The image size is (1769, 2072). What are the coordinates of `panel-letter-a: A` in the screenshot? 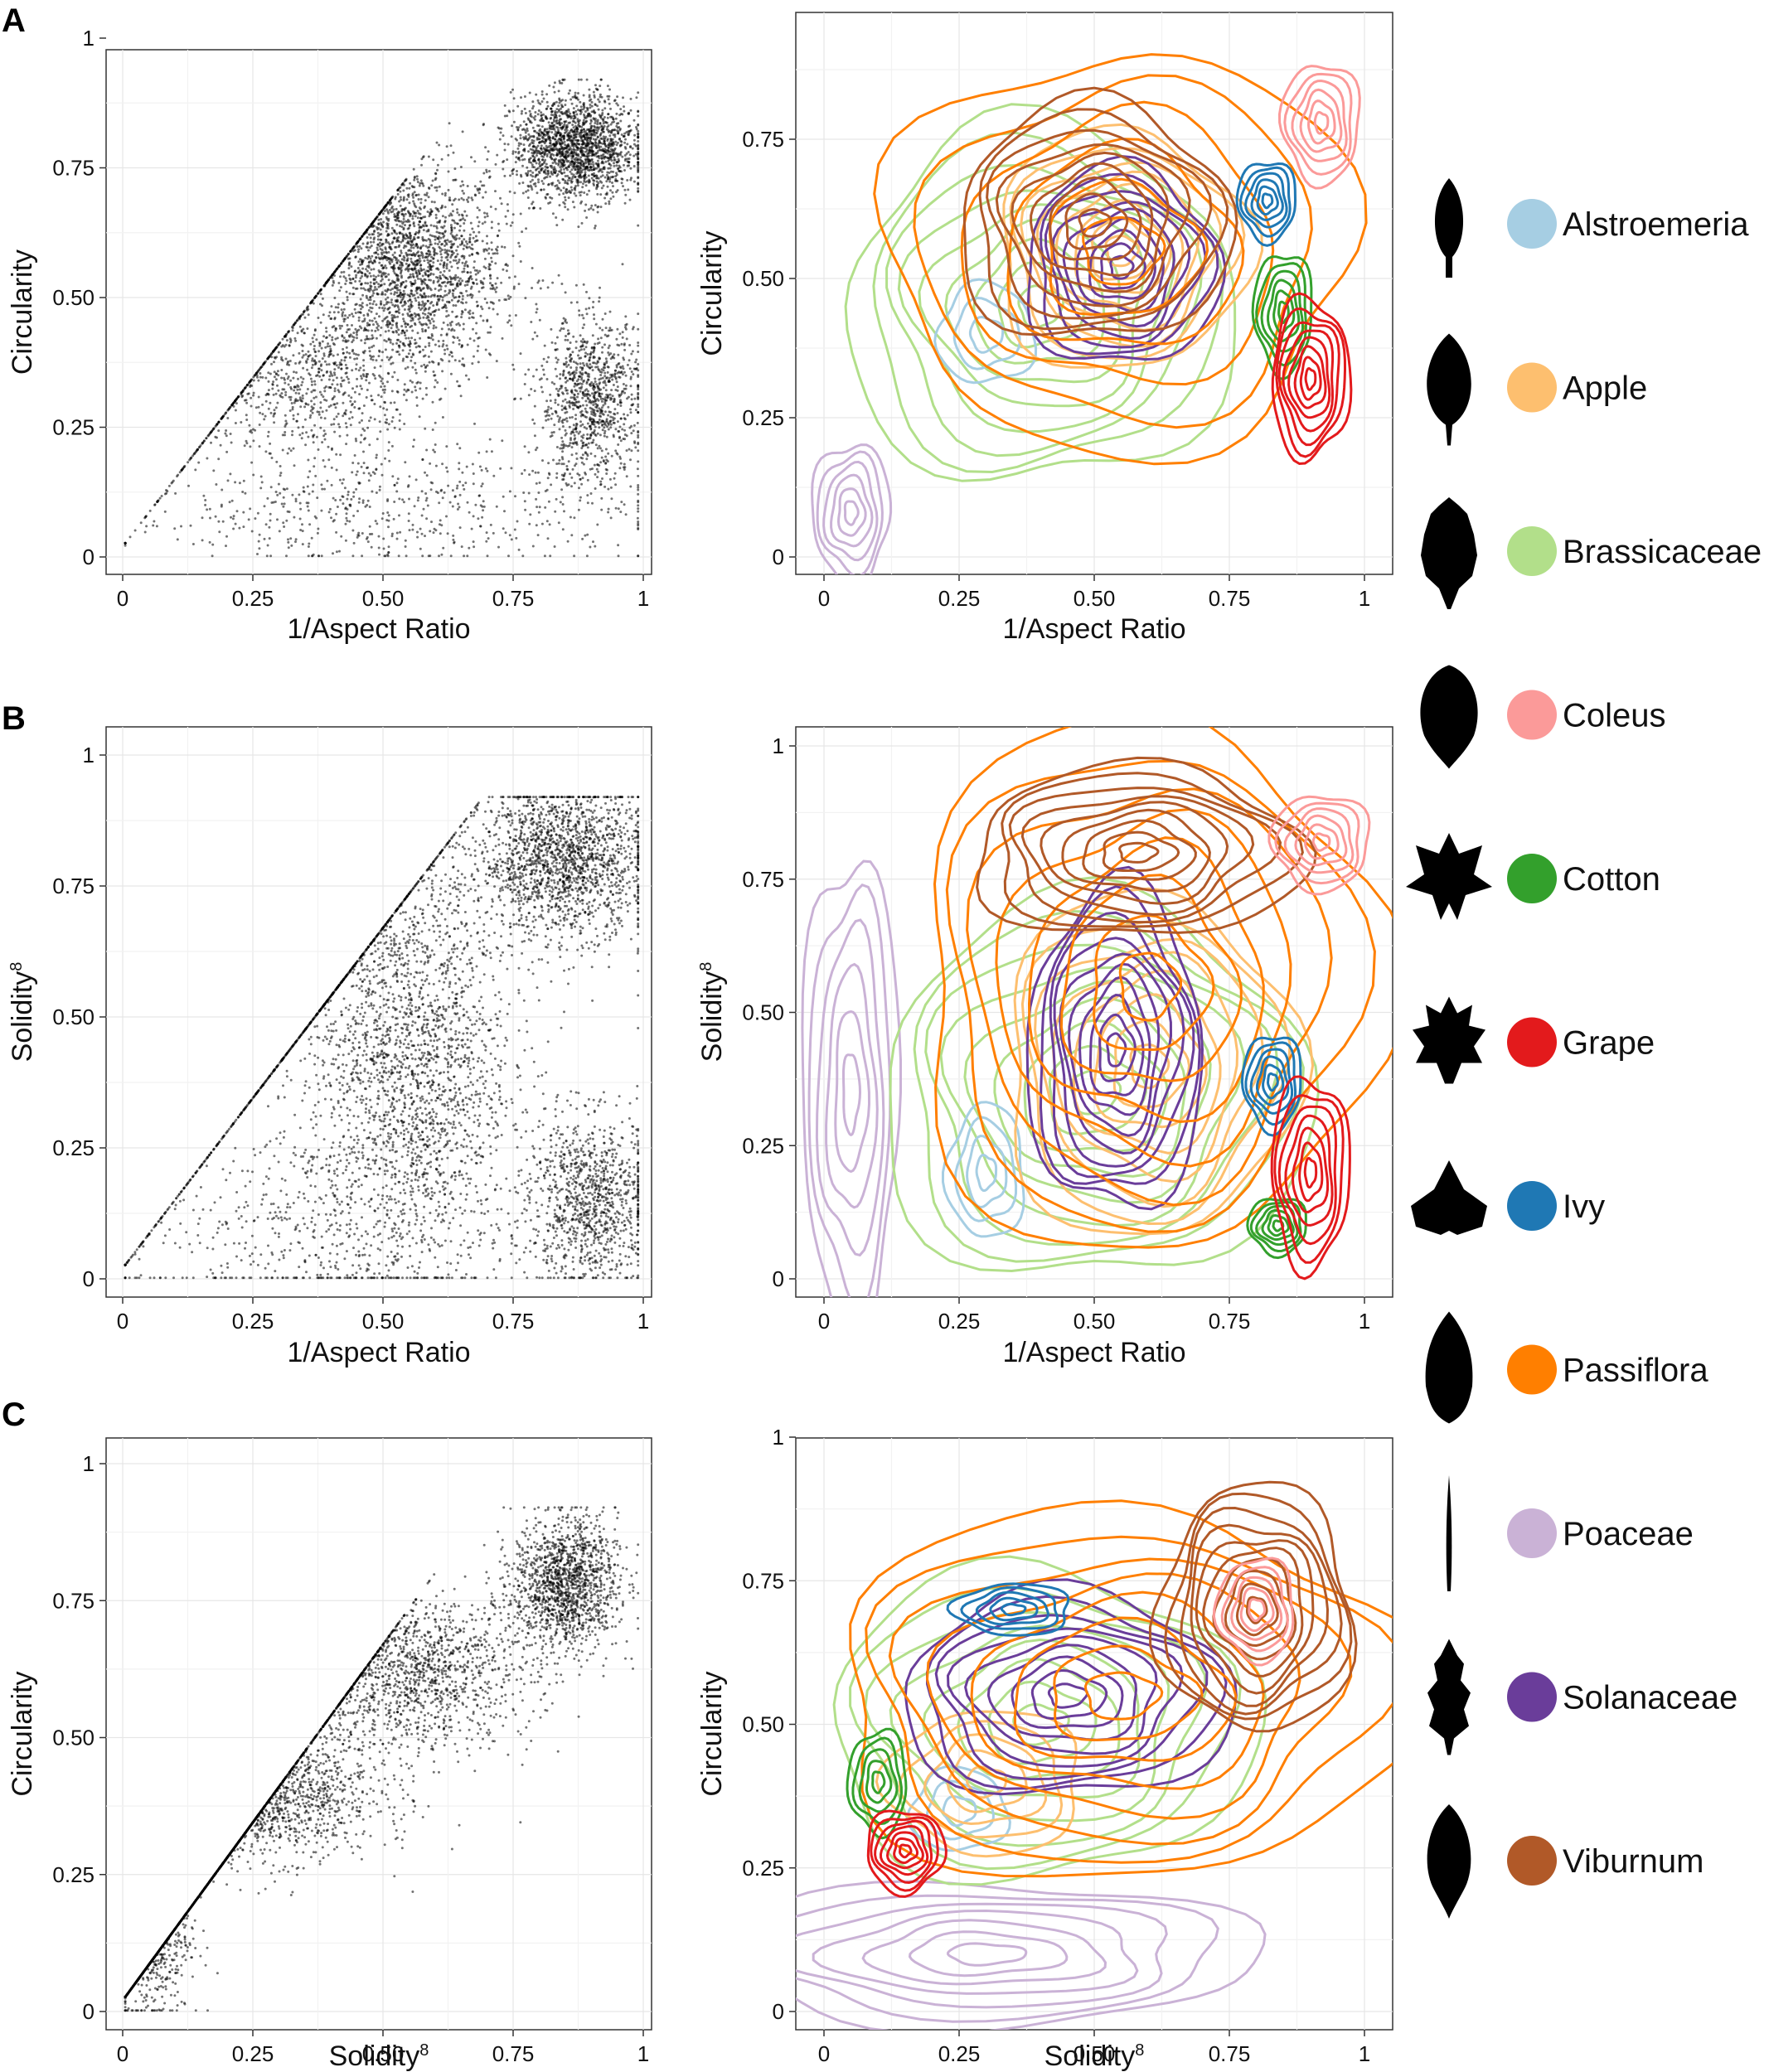 It's located at (14, 20).